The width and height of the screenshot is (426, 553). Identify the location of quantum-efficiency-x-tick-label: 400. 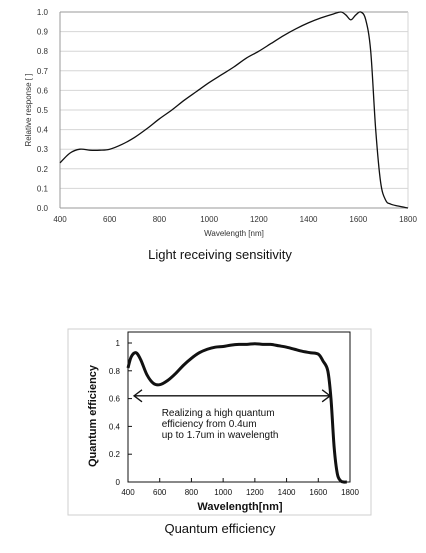
(128, 492).